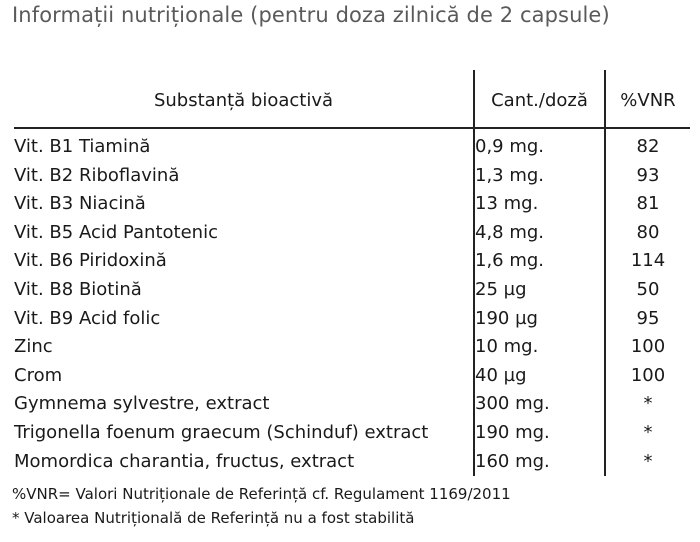  Describe the element at coordinates (352, 376) in the screenshot. I see `table-row: Crom 40 µg 100` at that location.